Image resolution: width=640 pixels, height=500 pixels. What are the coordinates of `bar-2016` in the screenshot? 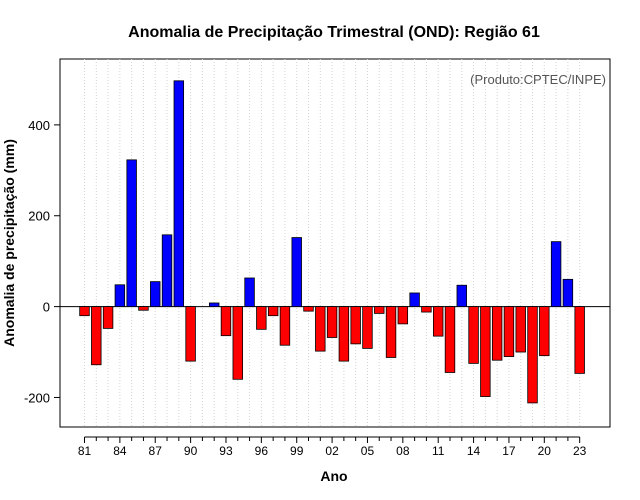 It's located at (497, 333).